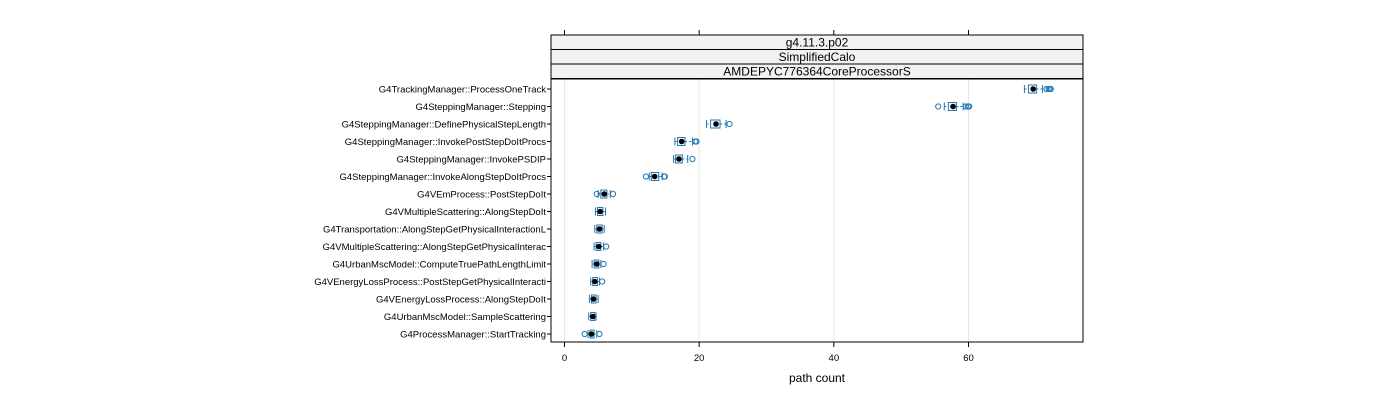 The height and width of the screenshot is (400, 1400). Describe the element at coordinates (481, 195) in the screenshot. I see `category-label: G4VEmProcess::PostStepDoIt` at that location.